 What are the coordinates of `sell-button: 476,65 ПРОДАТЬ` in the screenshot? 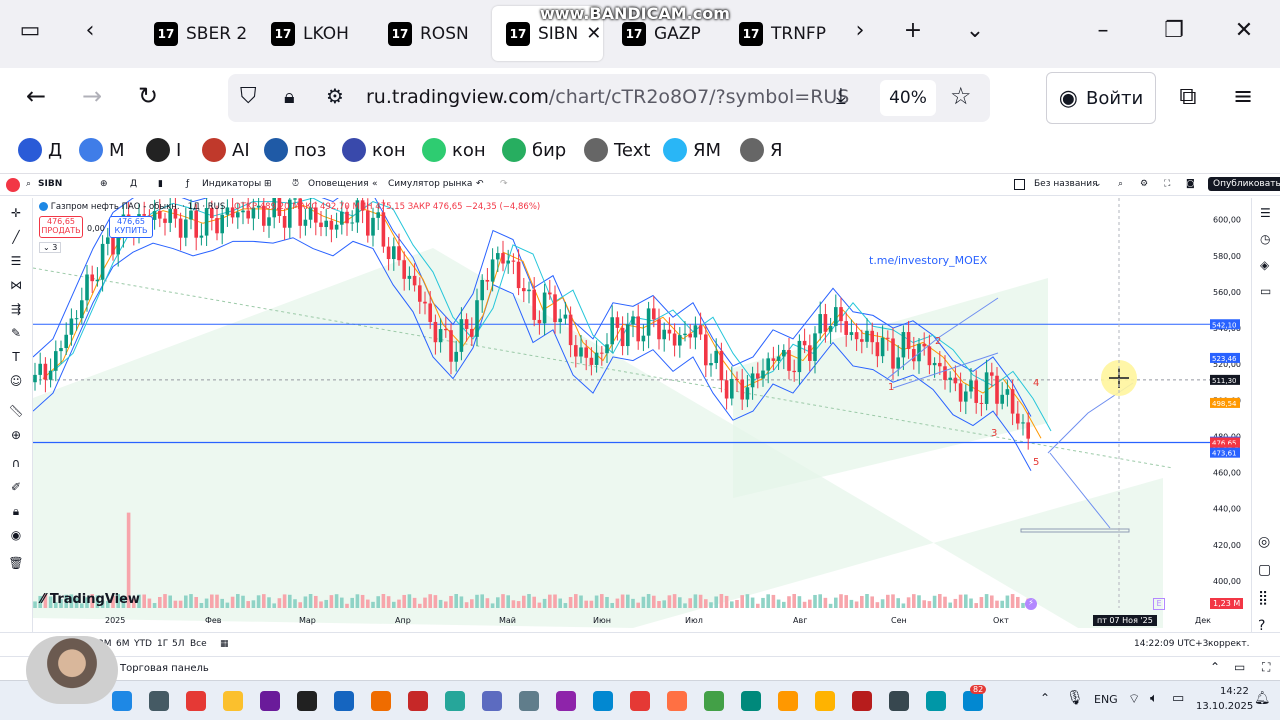 It's located at (61, 227).